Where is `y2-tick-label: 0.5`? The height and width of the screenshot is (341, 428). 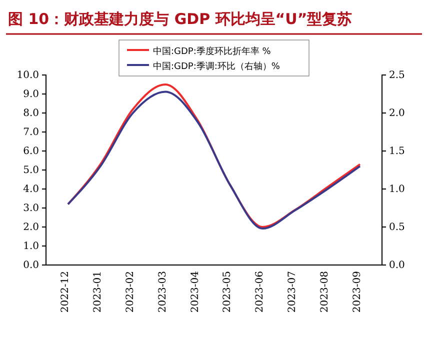 y2-tick-label: 0.5 is located at coordinates (397, 228).